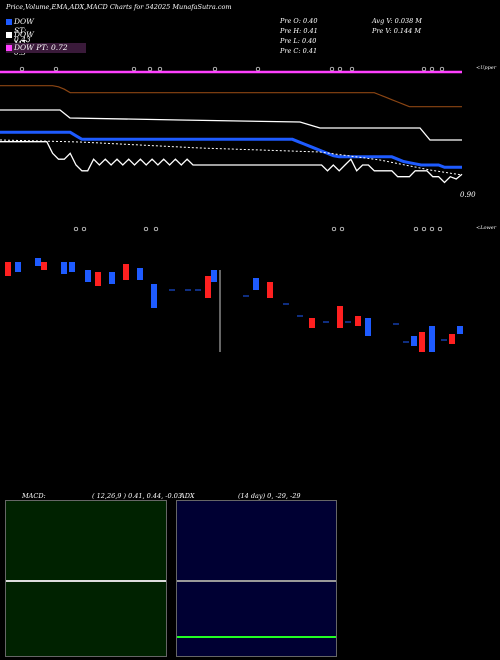 The image size is (500, 660). Describe the element at coordinates (397, 21) in the screenshot. I see `avg-volume: Avg V: 0.038 M` at that location.